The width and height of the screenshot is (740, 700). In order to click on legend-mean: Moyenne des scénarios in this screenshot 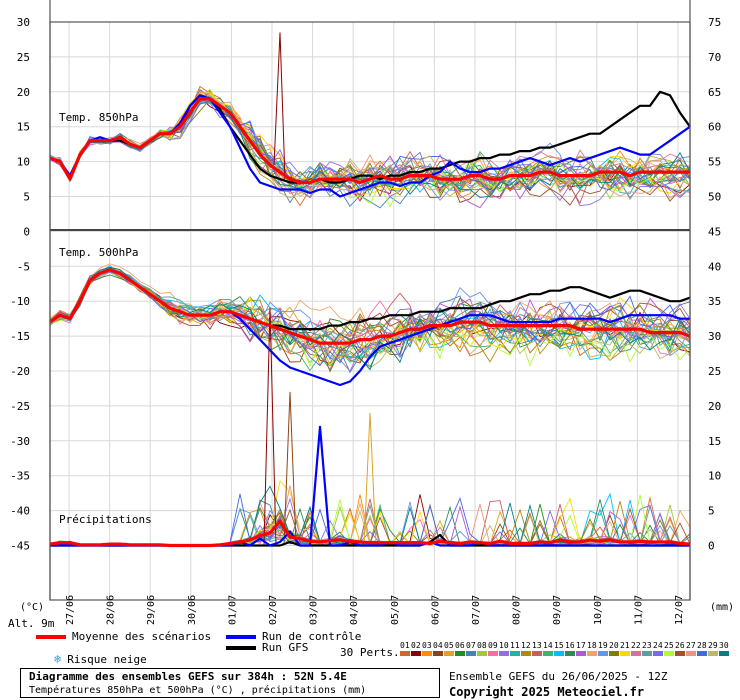, I will do `click(123, 636)`.